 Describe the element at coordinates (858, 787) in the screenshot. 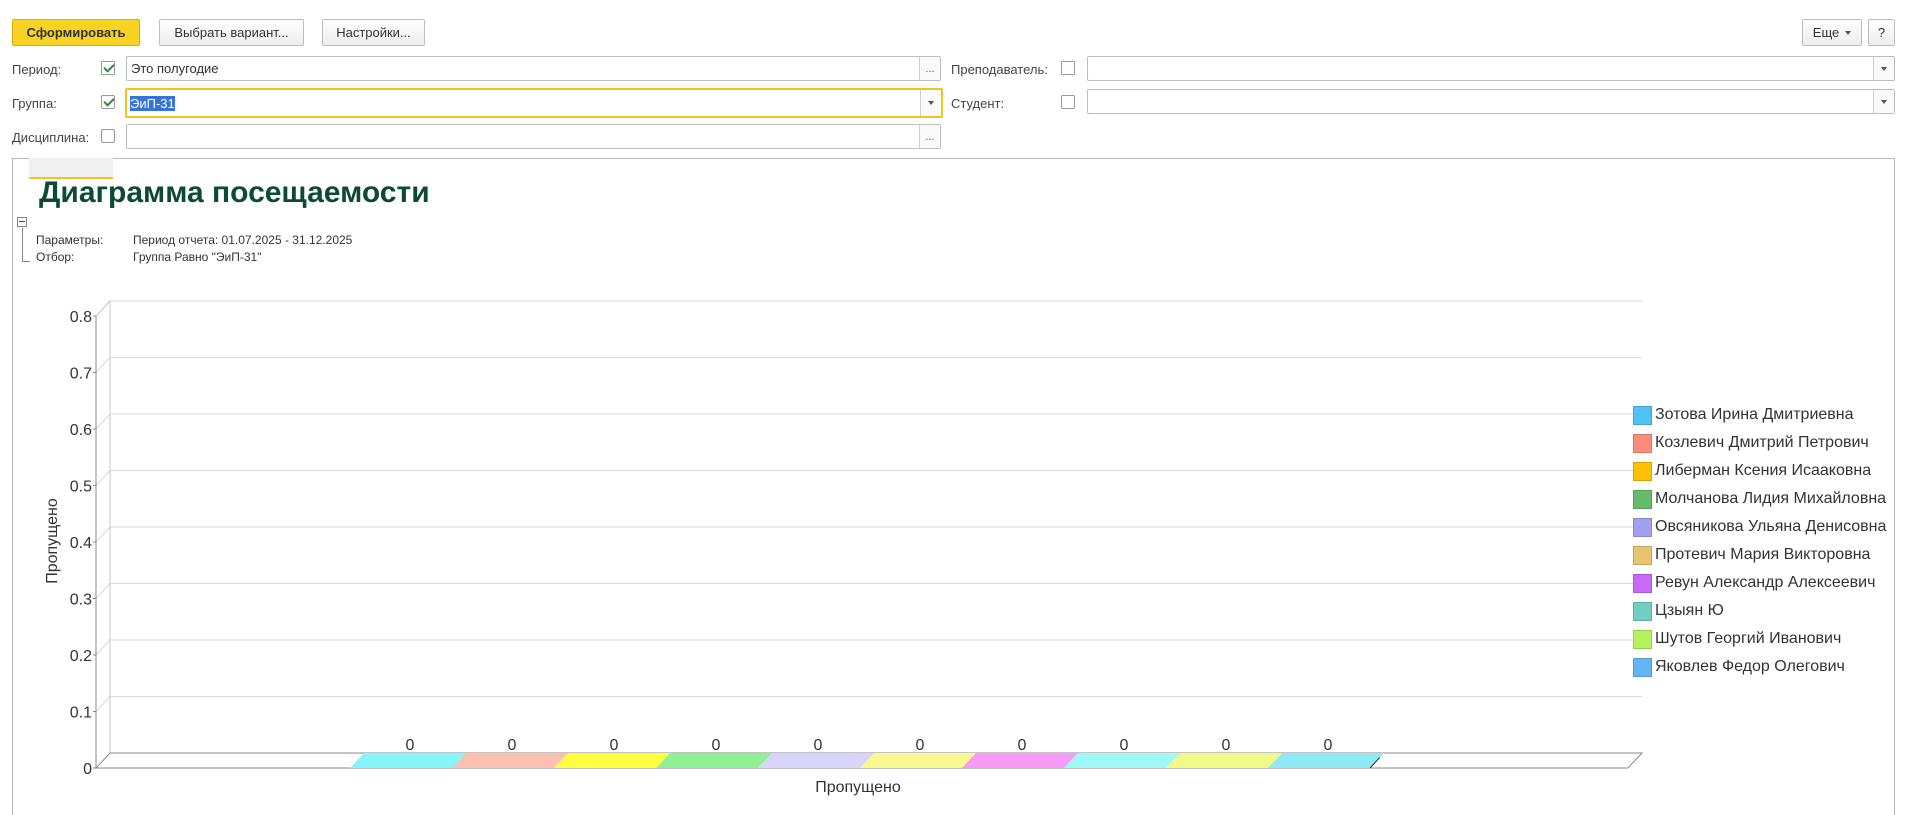

I see `x-axis-label: Пропущено` at that location.